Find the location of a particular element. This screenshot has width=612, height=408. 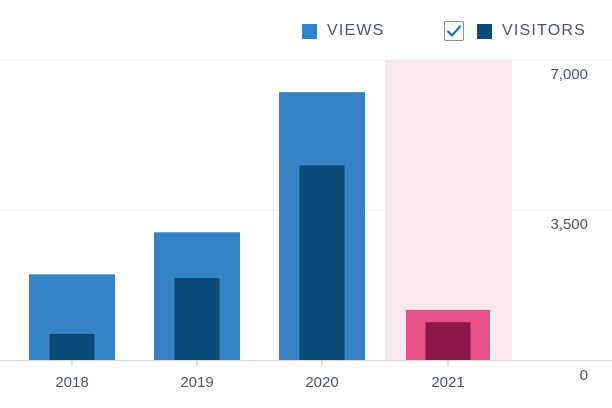

x-tick-label-2018: 2018 is located at coordinates (71, 382).